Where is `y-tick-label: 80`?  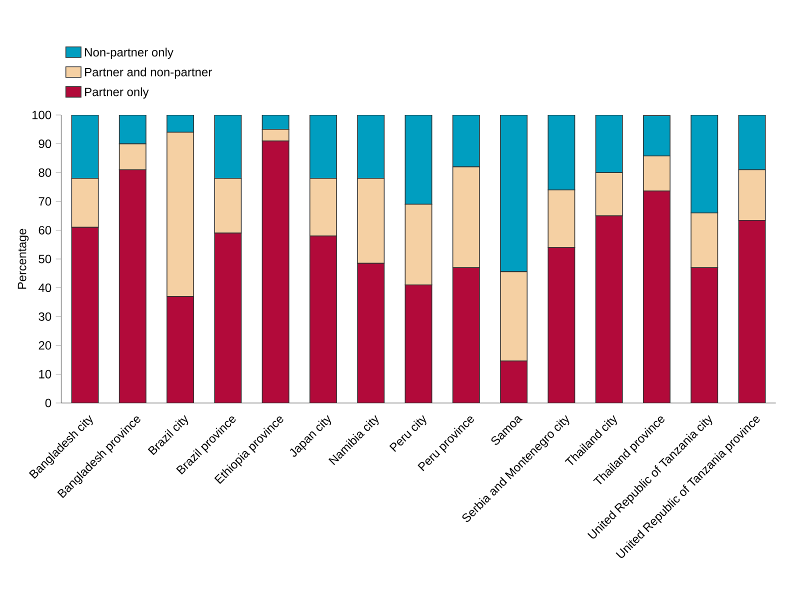
y-tick-label: 80 is located at coordinates (45, 172).